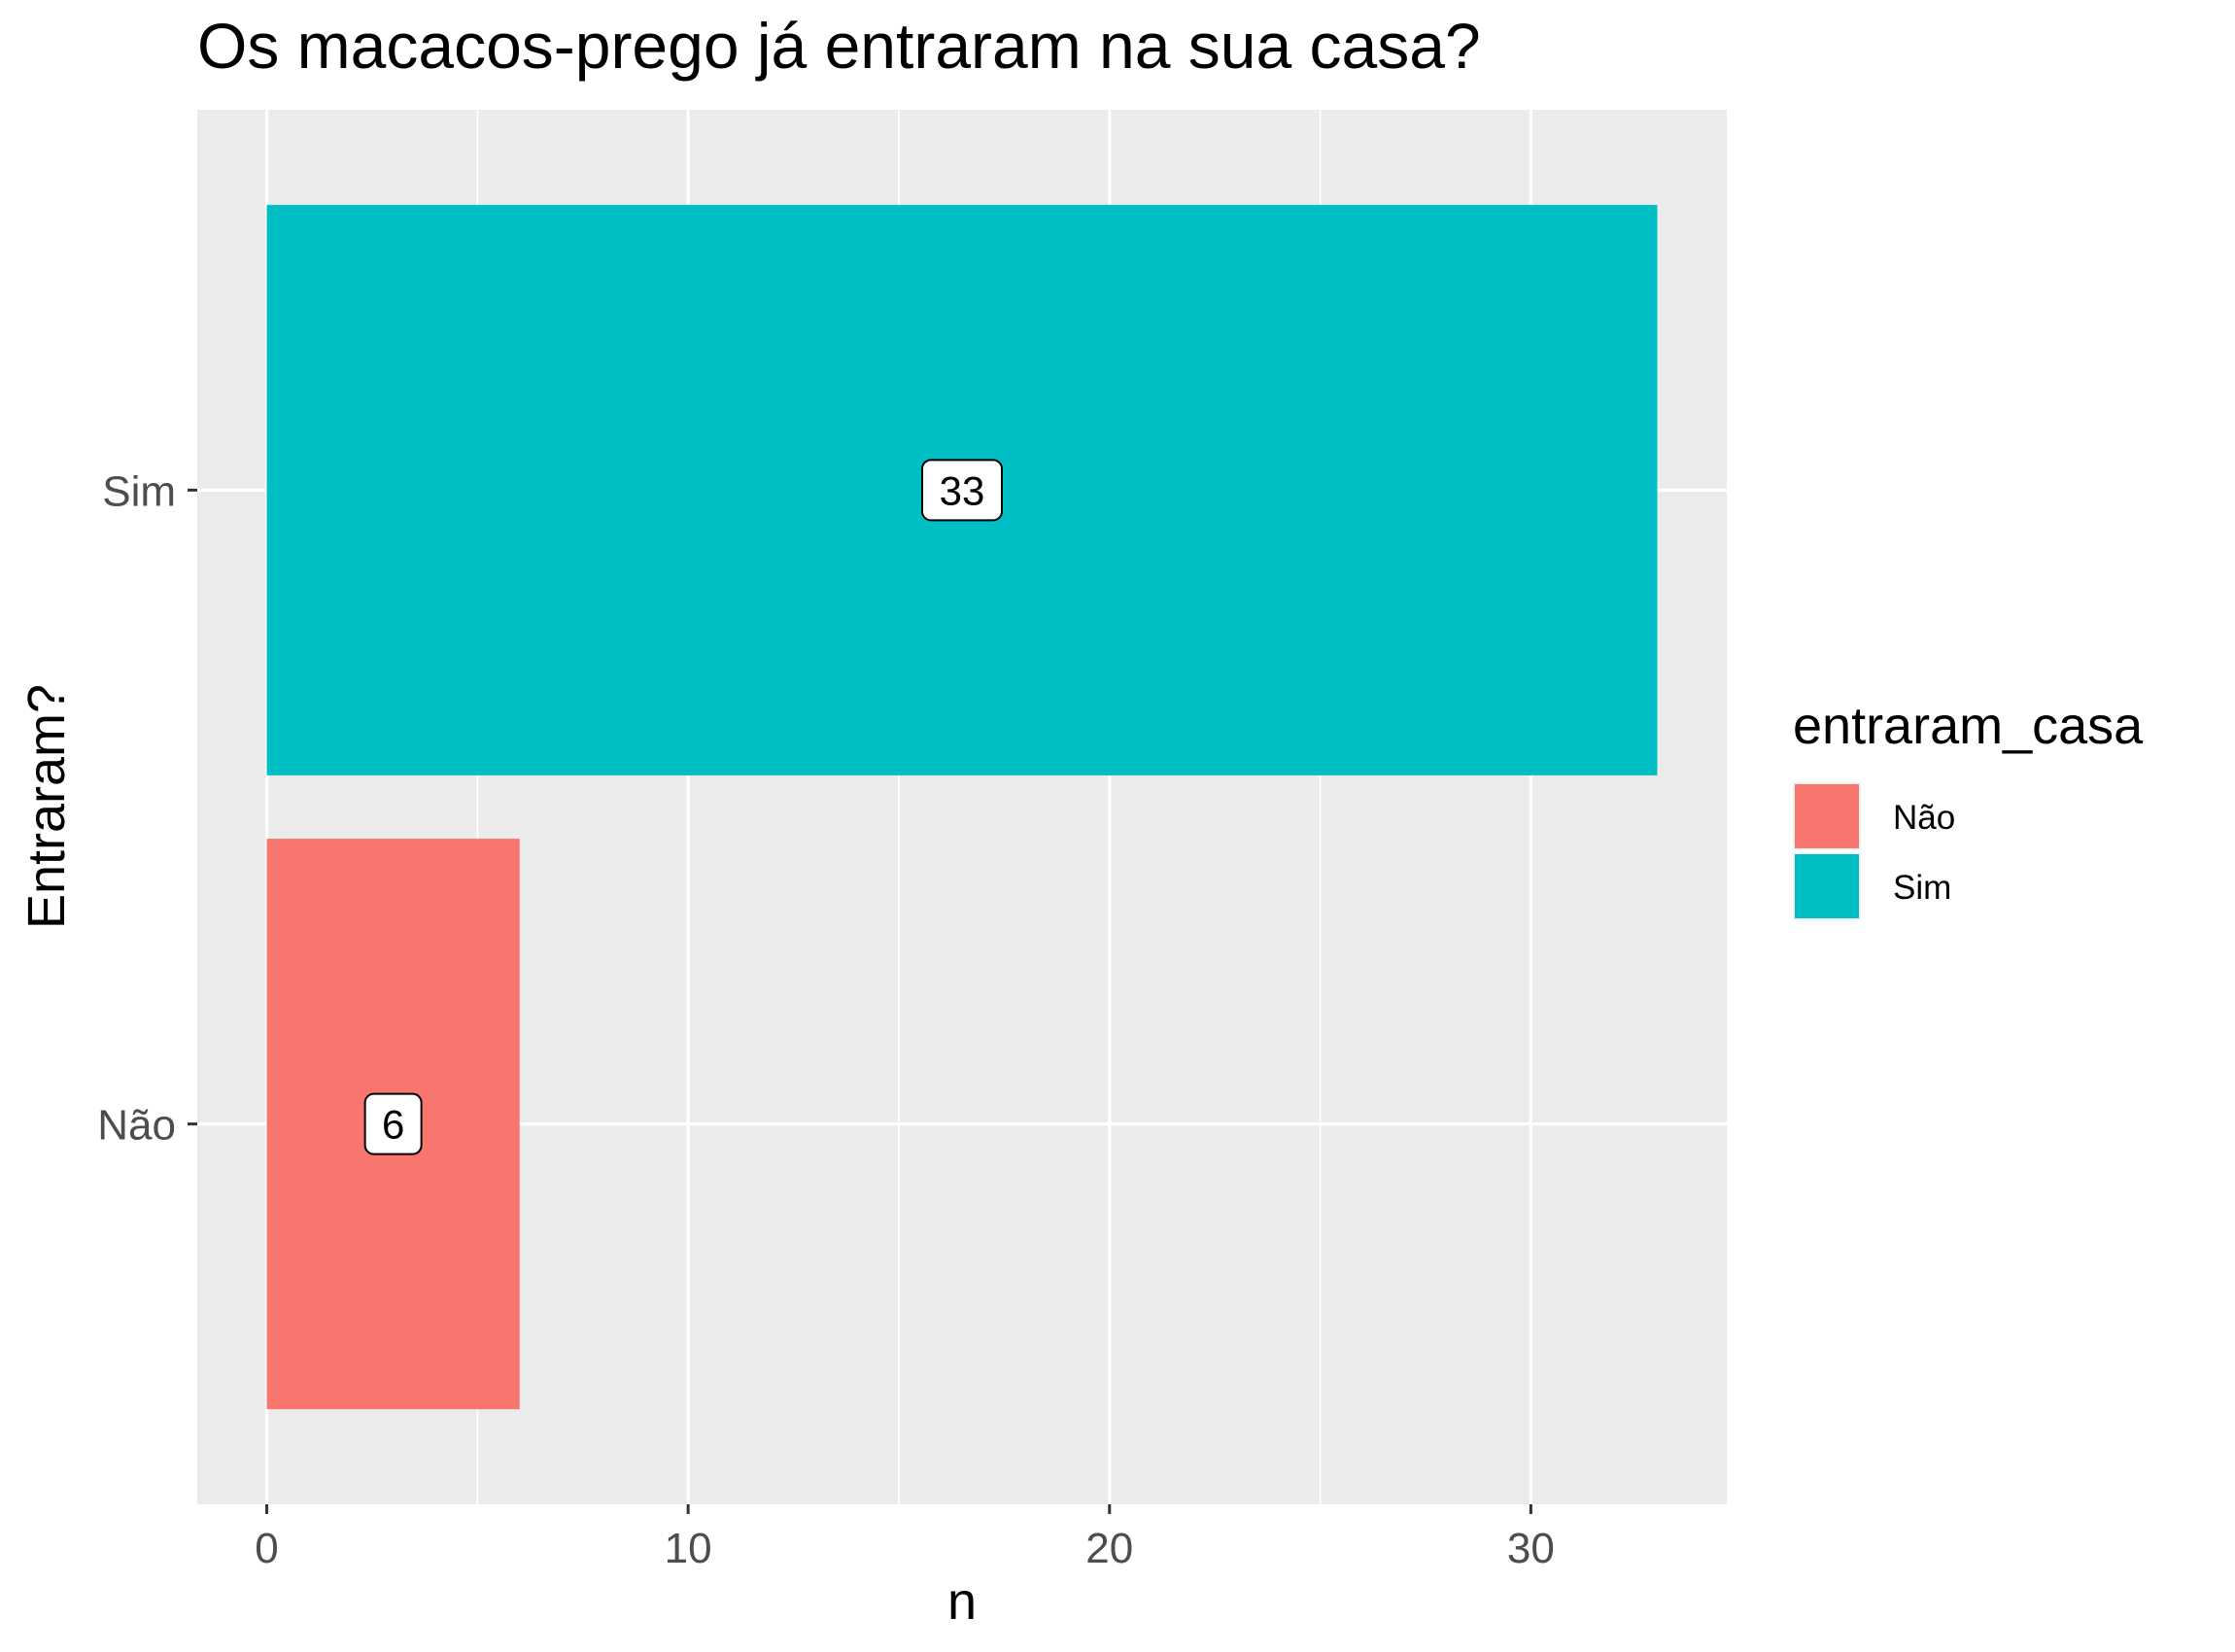  Describe the element at coordinates (47, 807) in the screenshot. I see `y-axis-title: Entraram?` at that location.